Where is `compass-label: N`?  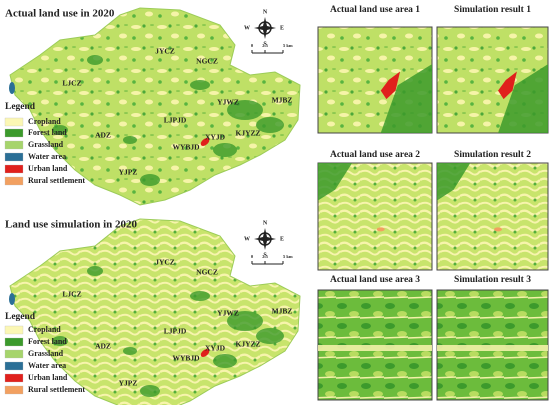
compass-label: N is located at coordinates (265, 223).